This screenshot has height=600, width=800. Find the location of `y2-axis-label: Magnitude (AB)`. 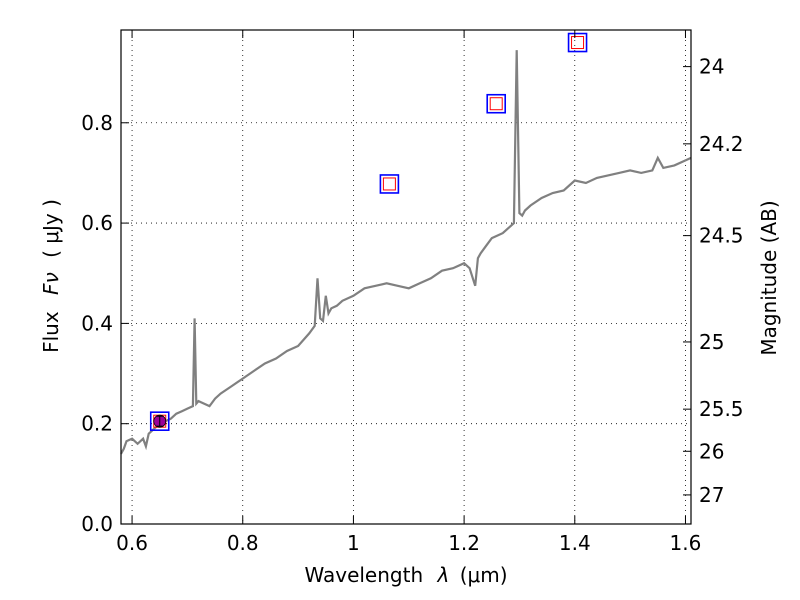

y2-axis-label: Magnitude (AB) is located at coordinates (769, 277).